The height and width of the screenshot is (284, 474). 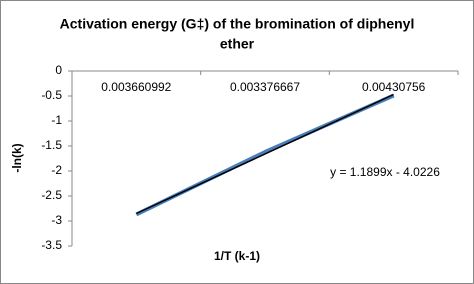 What do you see at coordinates (51, 145) in the screenshot?
I see `y-tick-label: -1.5` at bounding box center [51, 145].